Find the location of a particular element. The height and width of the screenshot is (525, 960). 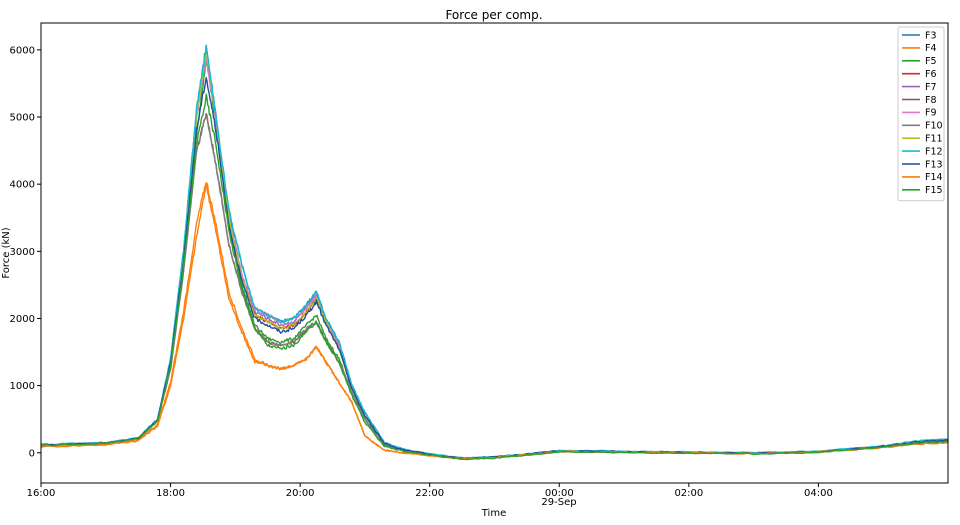

x-date-label: 29-Sep is located at coordinates (558, 502).